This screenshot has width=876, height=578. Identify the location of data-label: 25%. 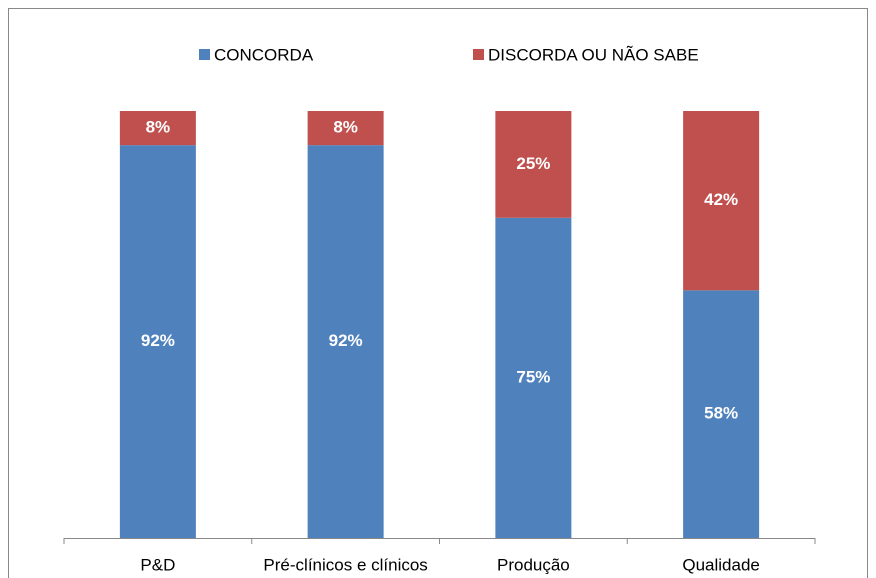
(533, 163).